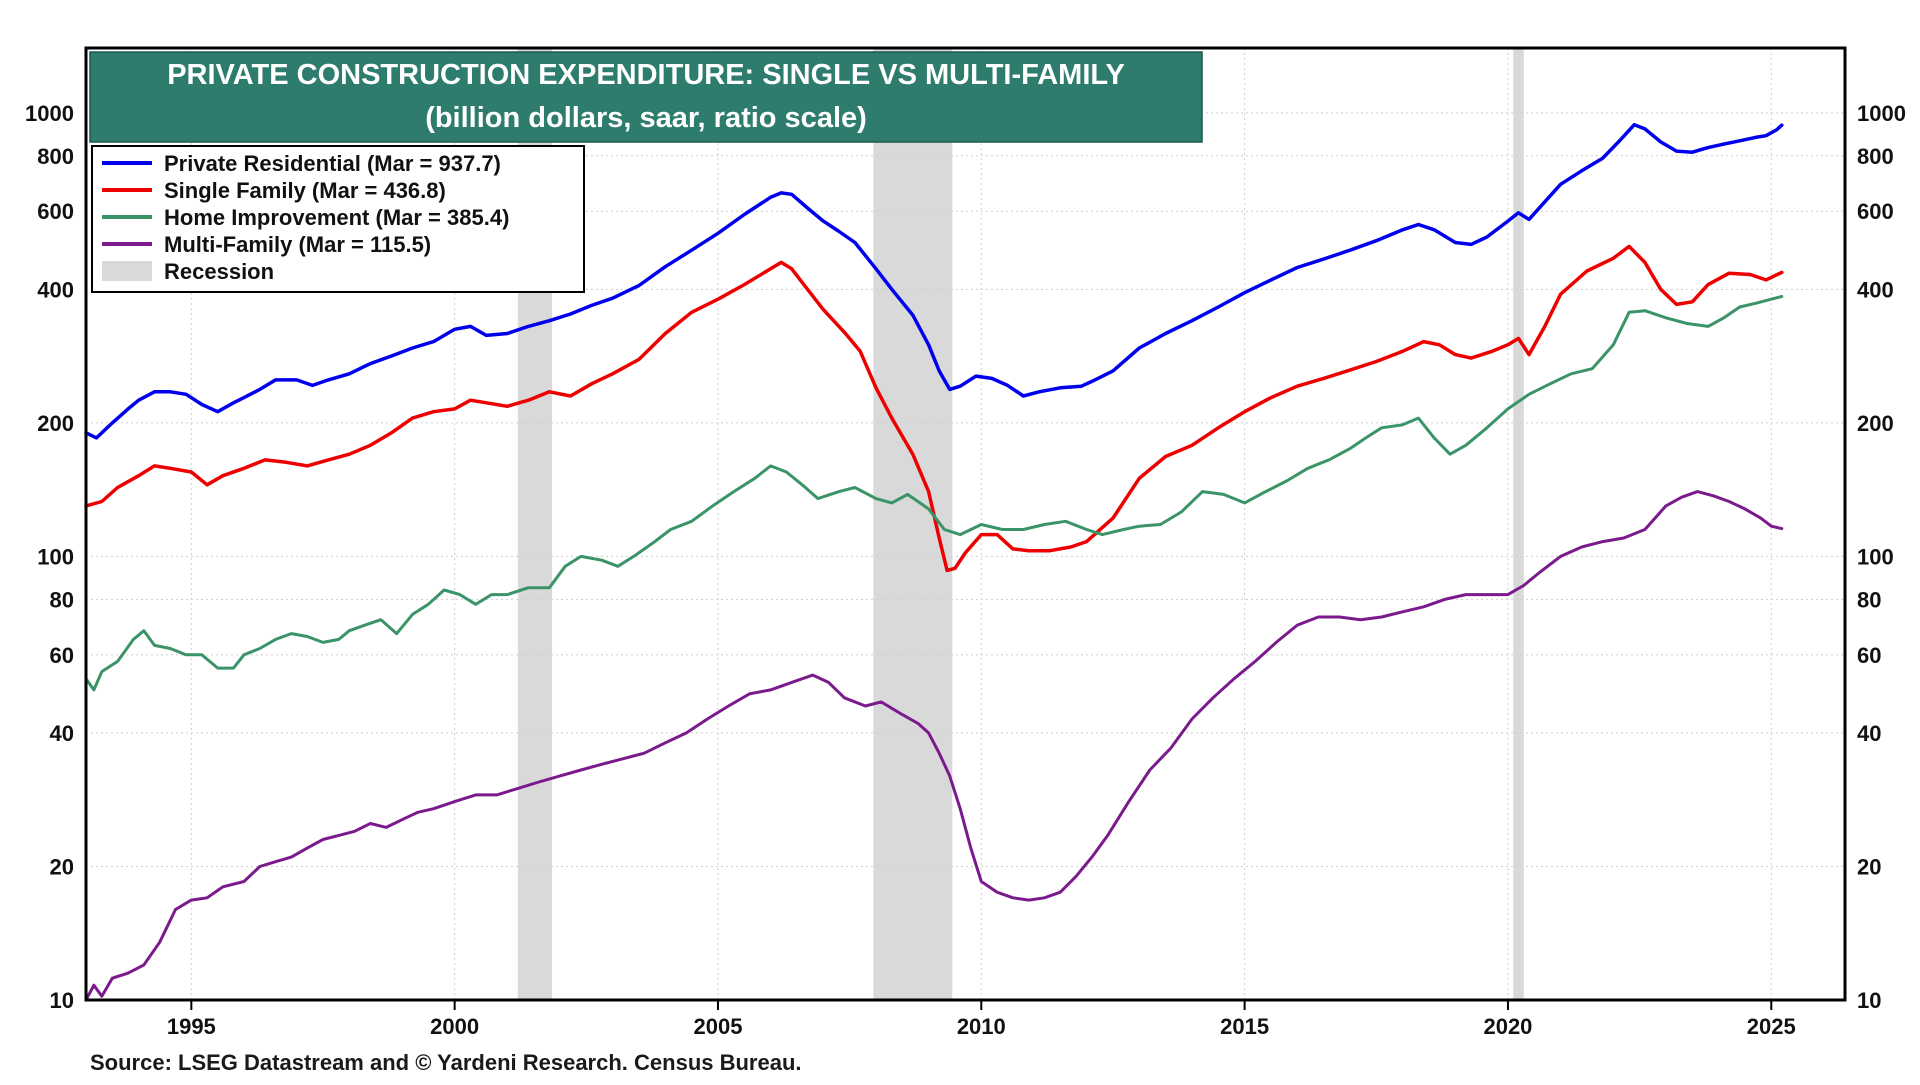 Image resolution: width=1920 pixels, height=1085 pixels. I want to click on y-tick-label-left: 400, so click(55, 289).